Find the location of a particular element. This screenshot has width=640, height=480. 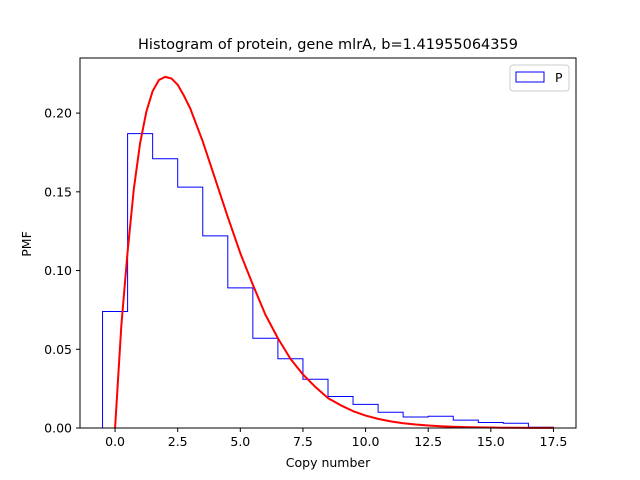

y-tick-label: 0.10 is located at coordinates (58, 270).